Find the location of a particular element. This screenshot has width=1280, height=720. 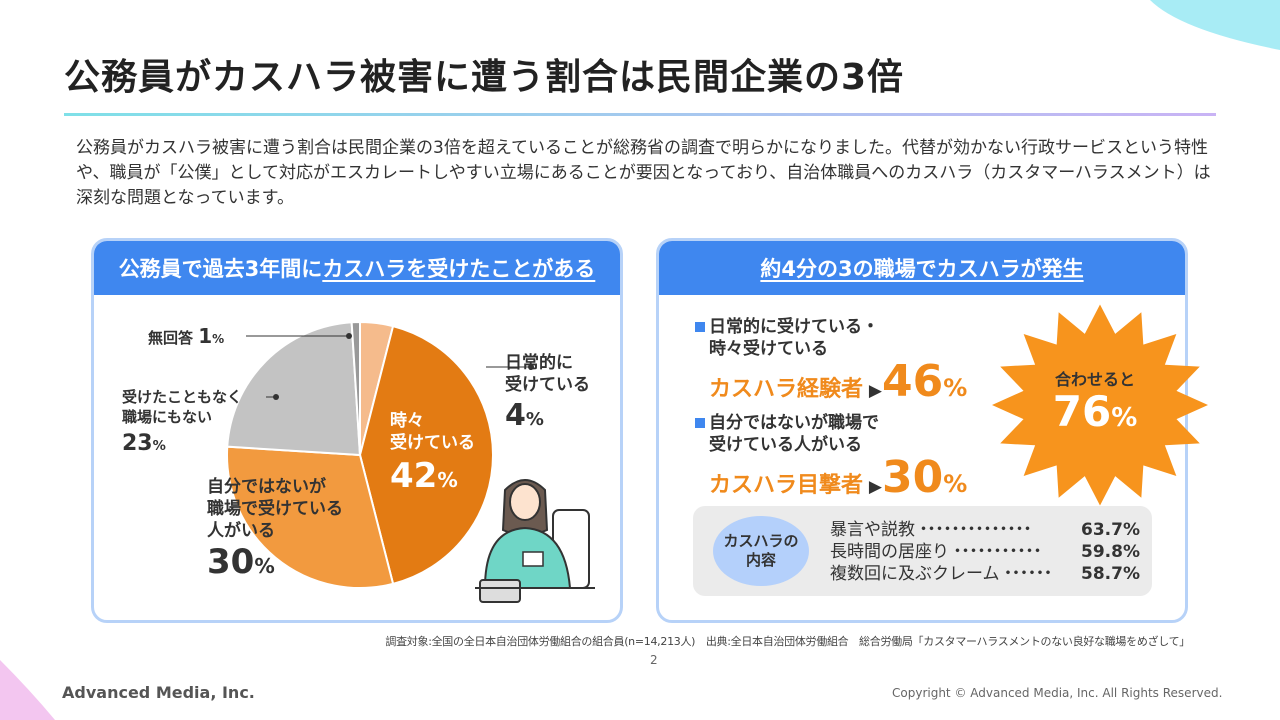

item-text: 時々受けている is located at coordinates (768, 349).